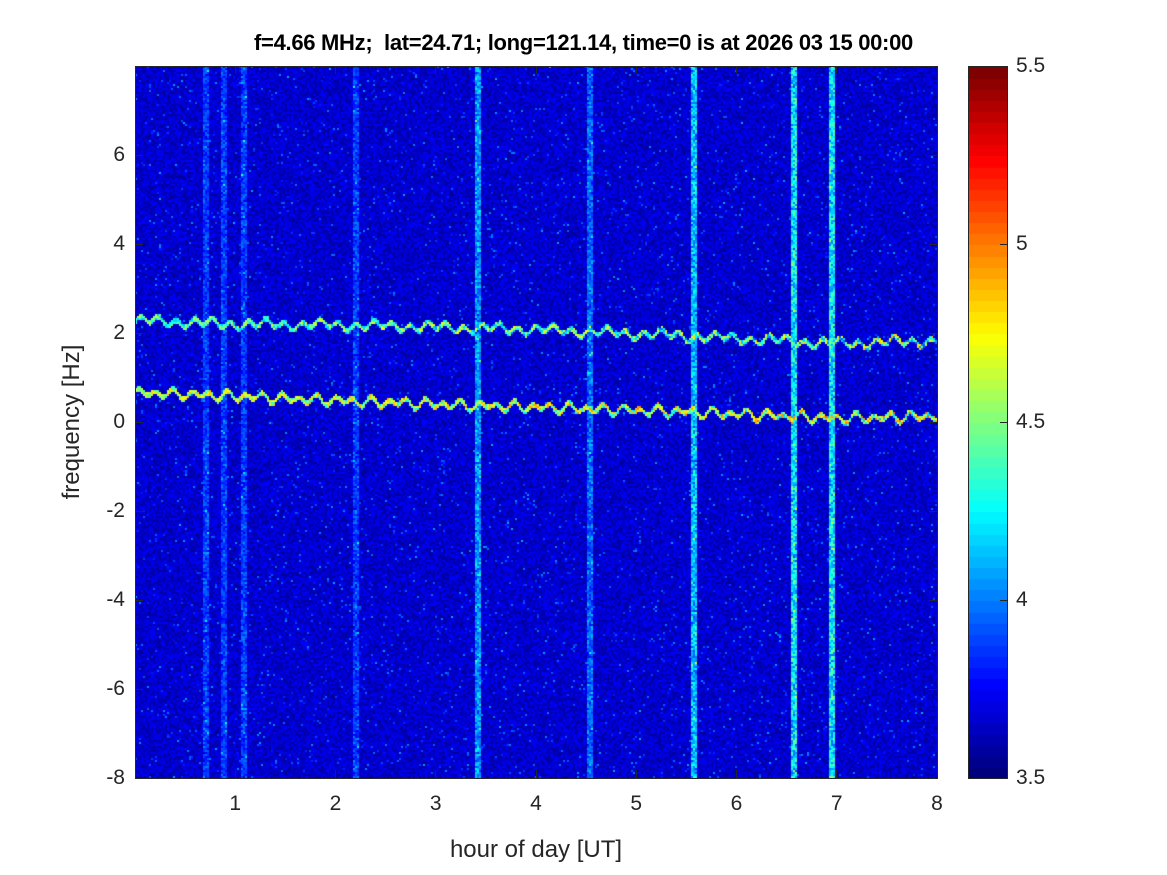 The height and width of the screenshot is (875, 1167). Describe the element at coordinates (115, 510) in the screenshot. I see `y-tick-label: -2` at that location.